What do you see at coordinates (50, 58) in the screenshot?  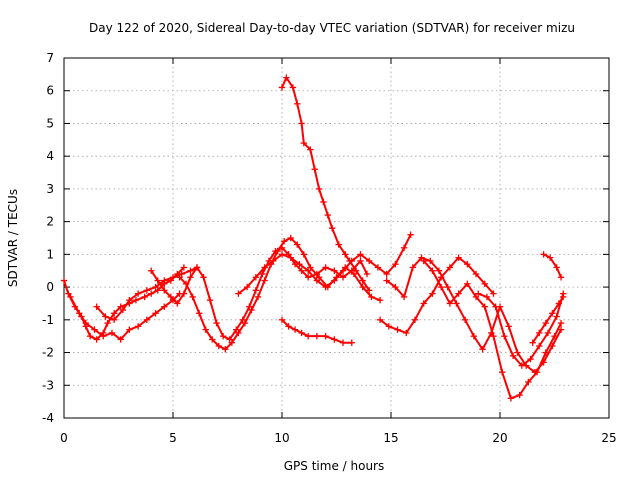 I see `y-tick-label: 7` at bounding box center [50, 58].